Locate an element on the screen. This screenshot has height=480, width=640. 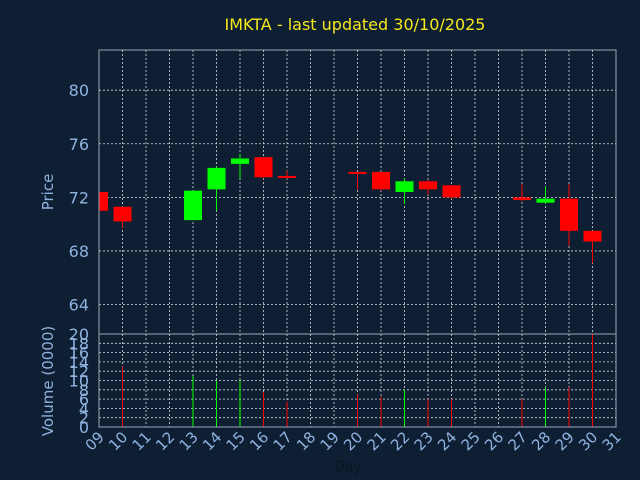
x-tick-label: 10 is located at coordinates (118, 441).